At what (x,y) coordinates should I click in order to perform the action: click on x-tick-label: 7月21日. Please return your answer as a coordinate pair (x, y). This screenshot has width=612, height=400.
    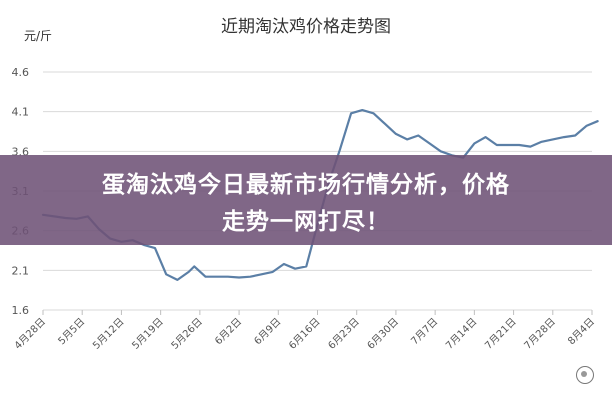
    Looking at the image, I should click on (501, 334).